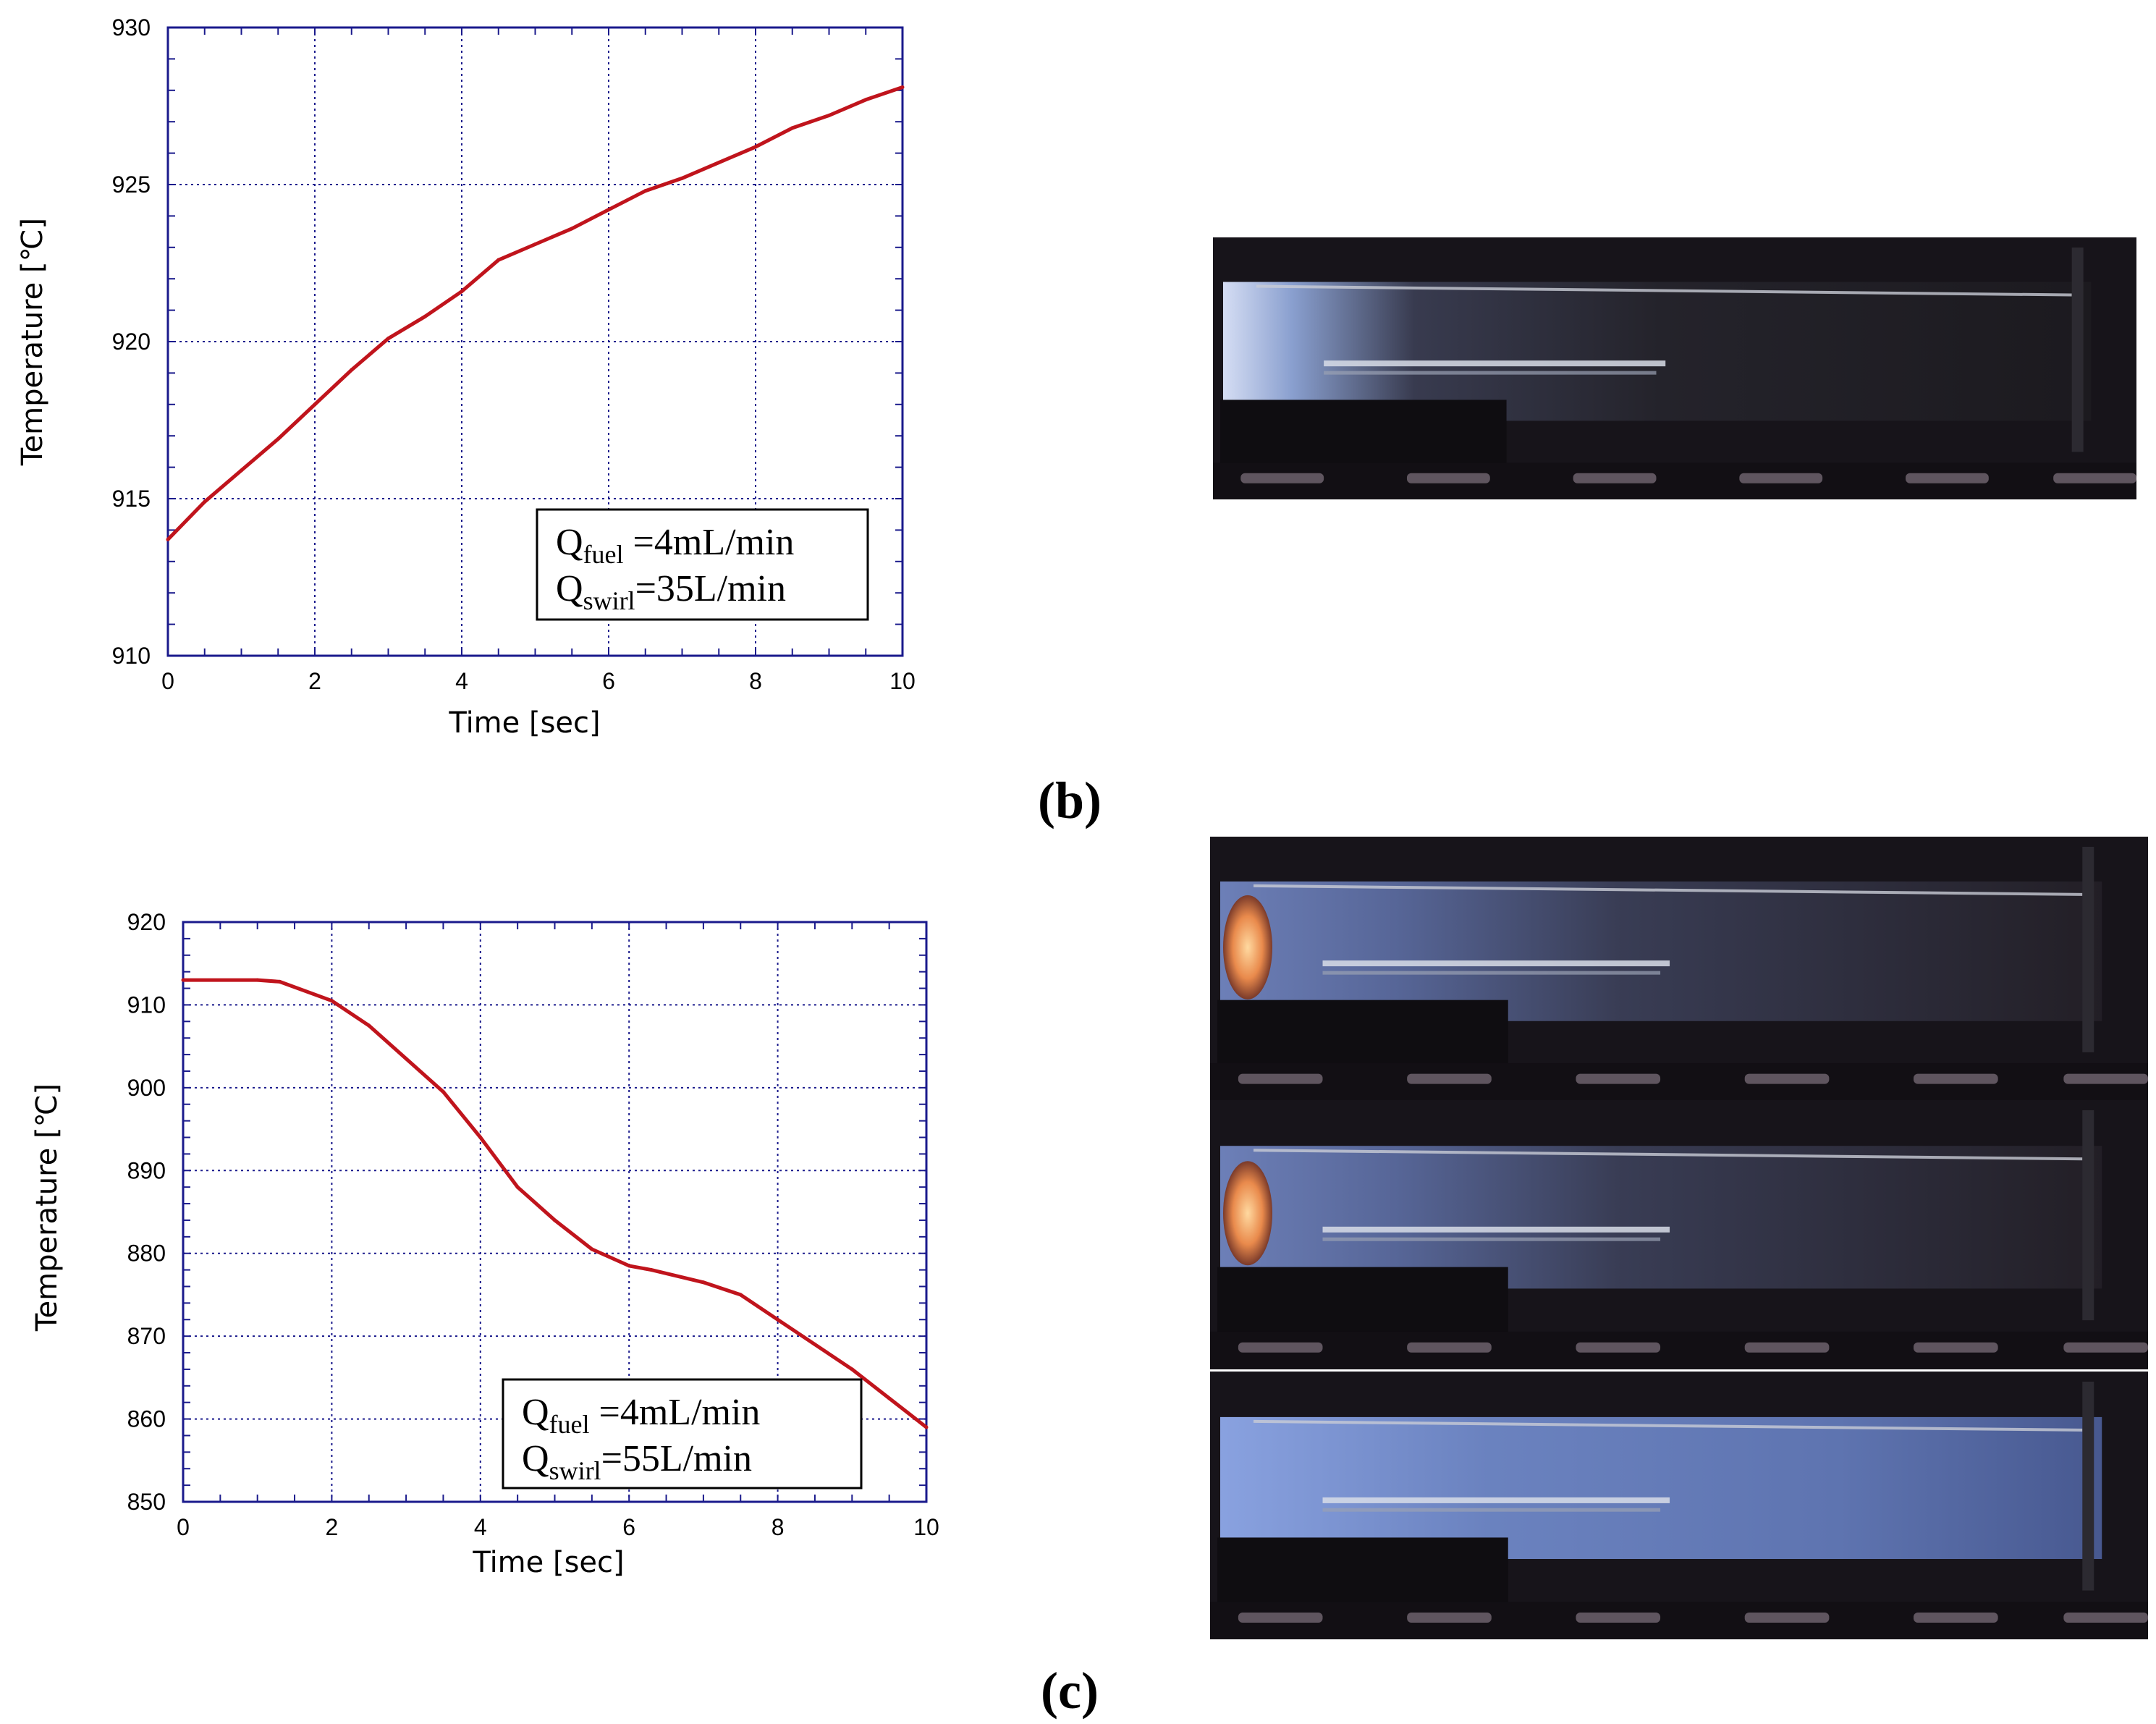 This screenshot has width=2156, height=1724. What do you see at coordinates (1247, 1213) in the screenshot?
I see `burner-glow` at bounding box center [1247, 1213].